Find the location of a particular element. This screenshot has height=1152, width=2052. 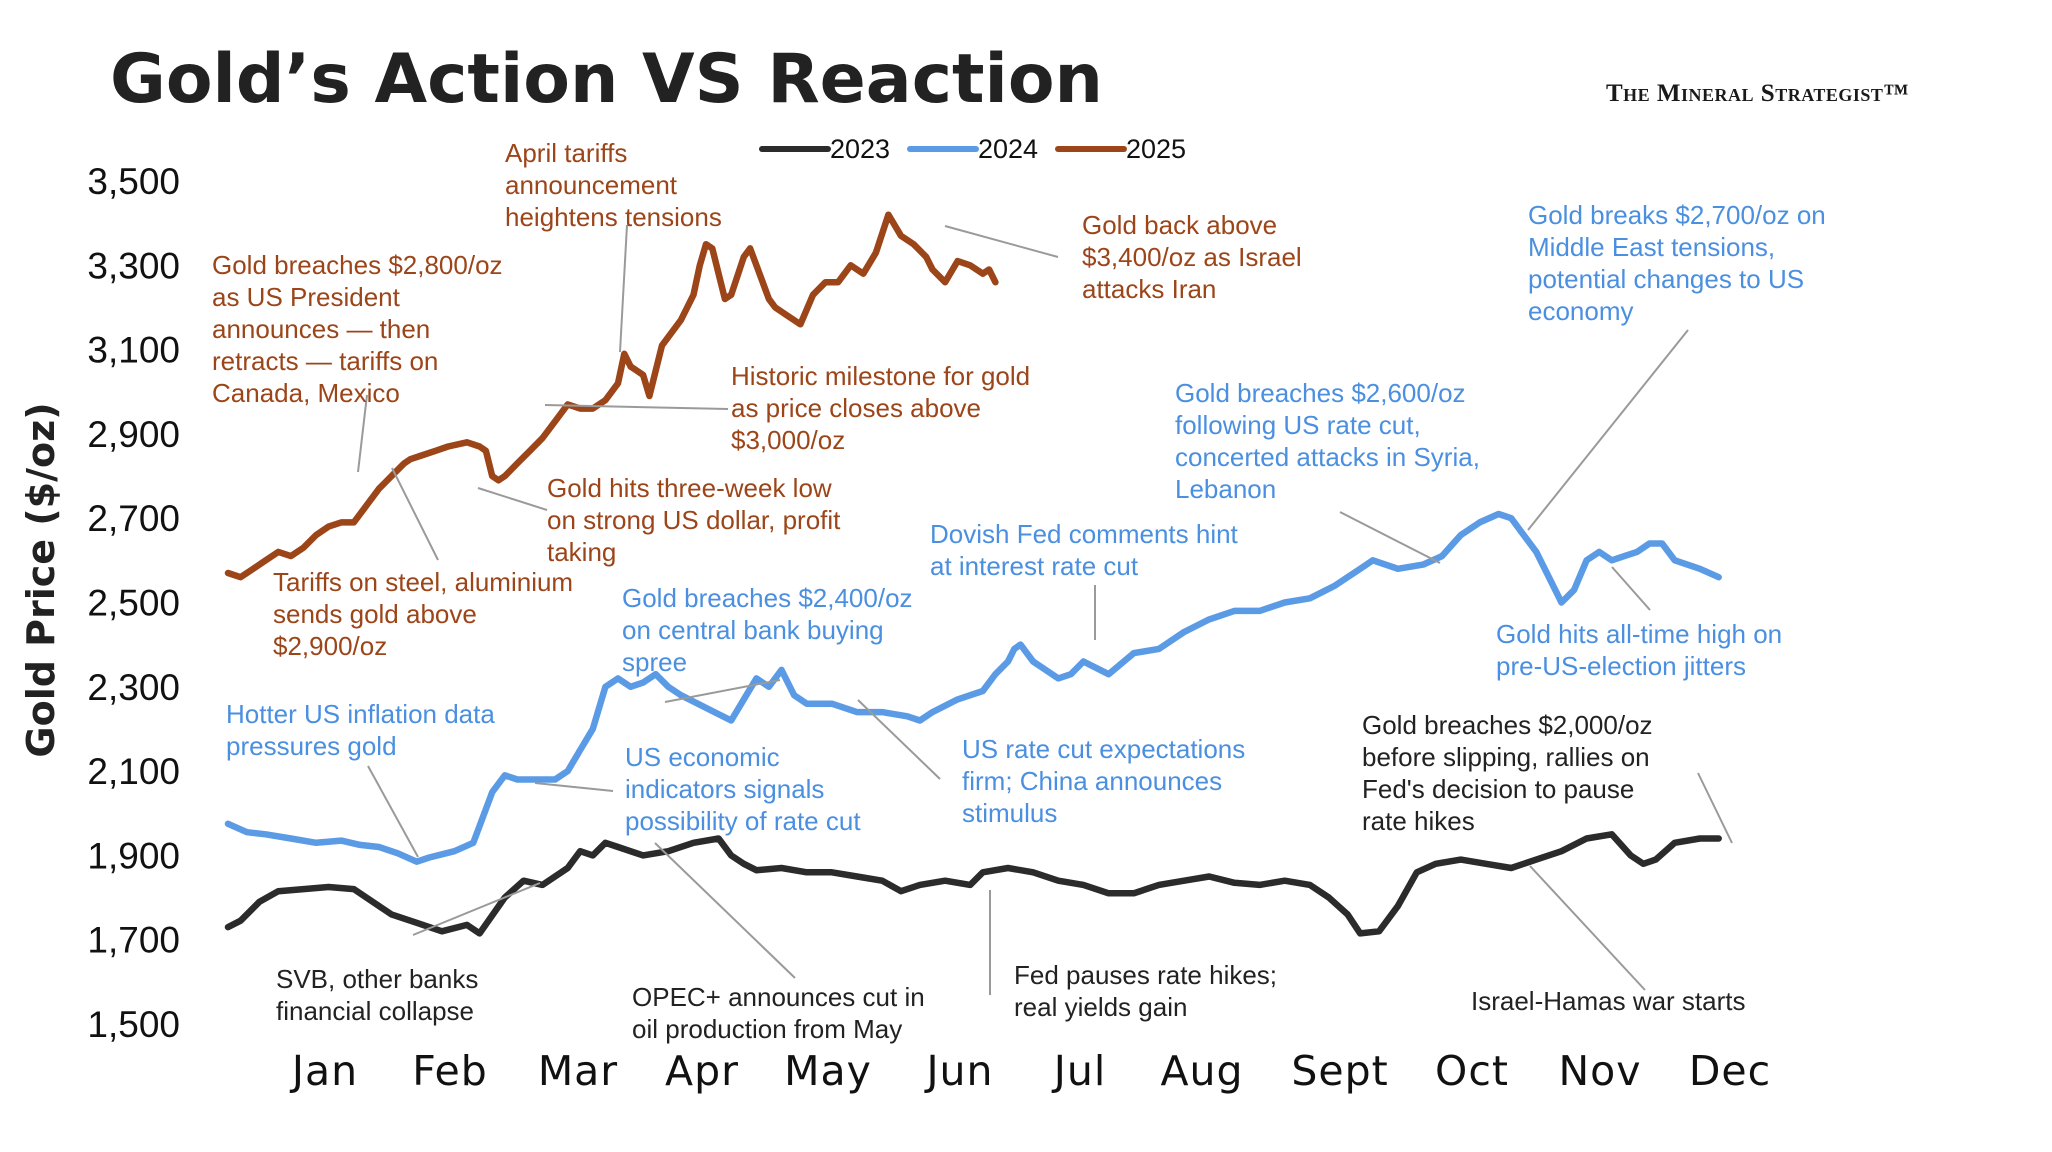

annotation-text: US economic is located at coordinates (702, 757).